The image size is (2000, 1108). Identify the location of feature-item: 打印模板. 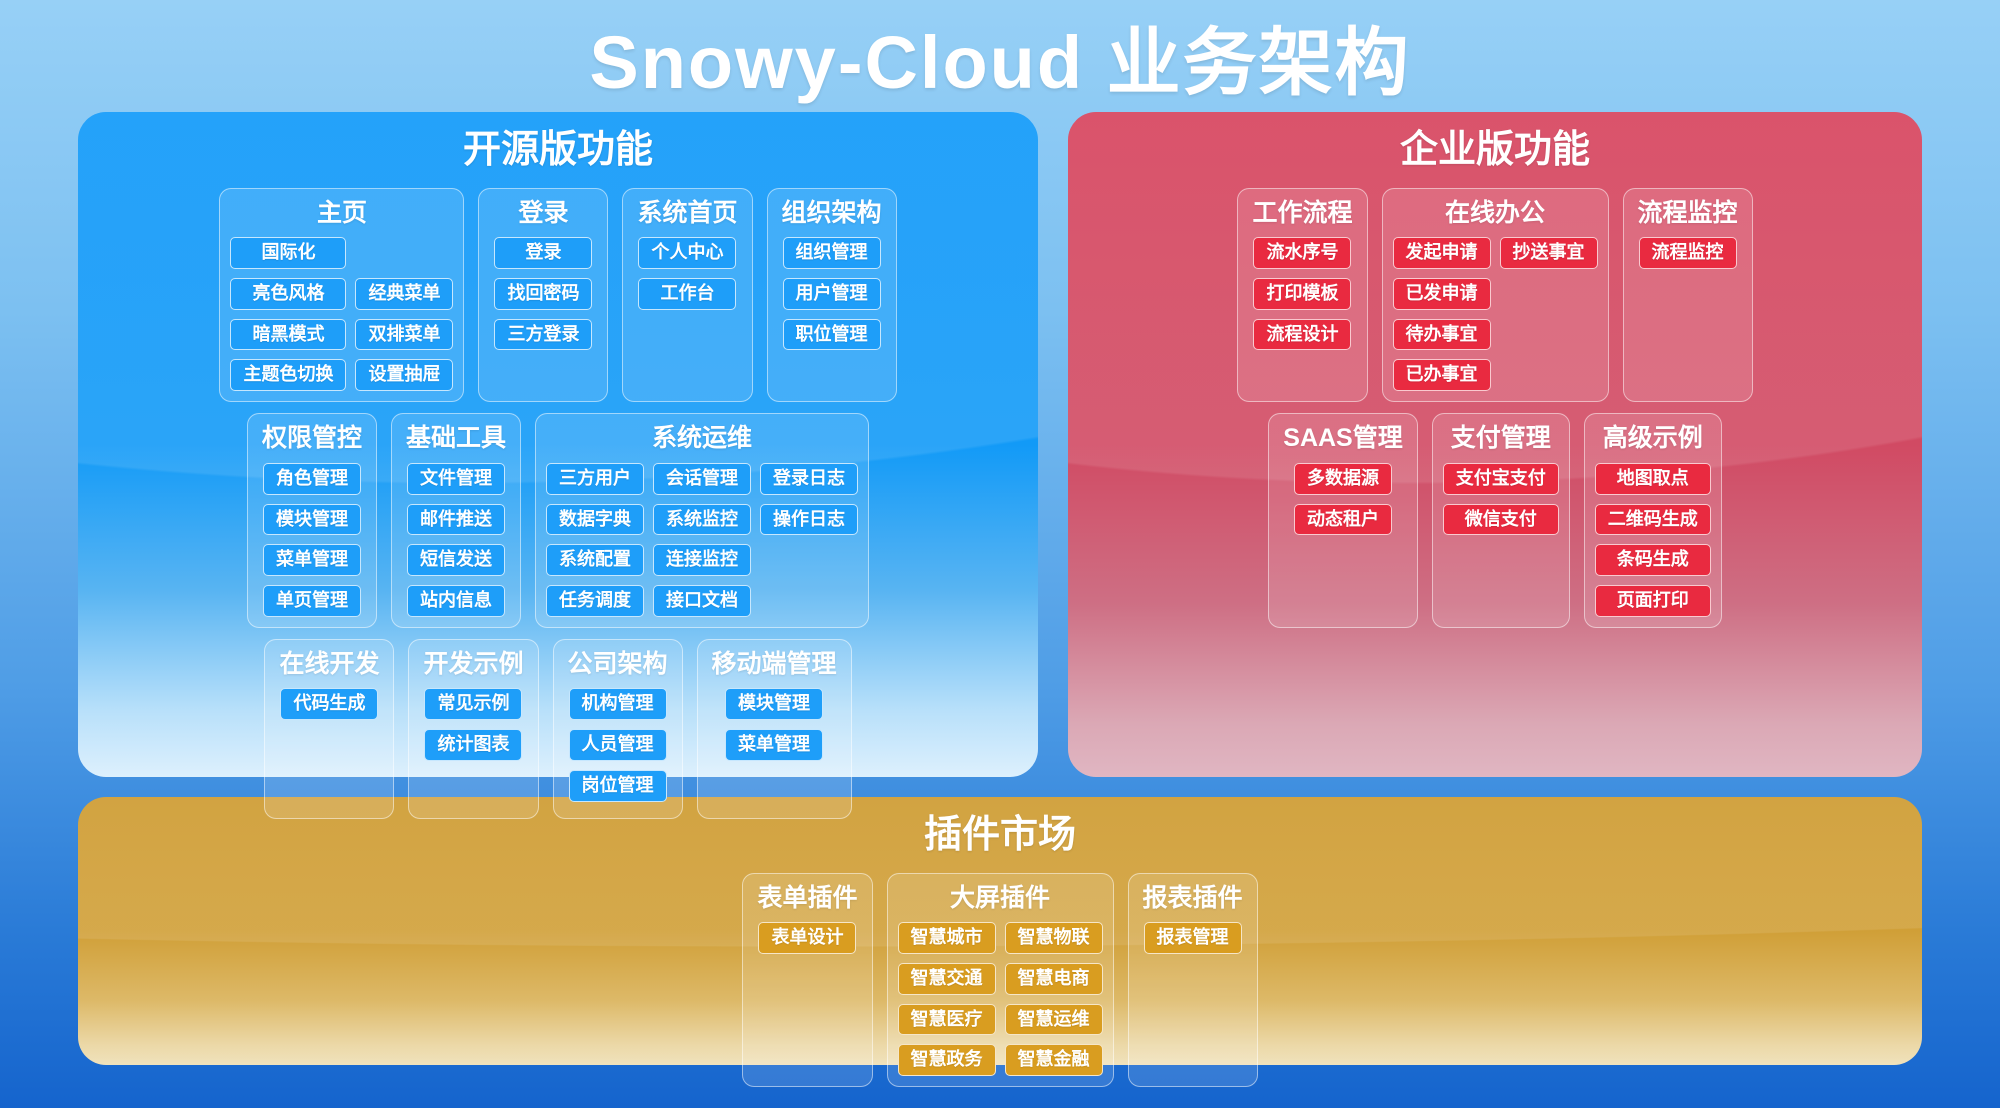
(1302, 293).